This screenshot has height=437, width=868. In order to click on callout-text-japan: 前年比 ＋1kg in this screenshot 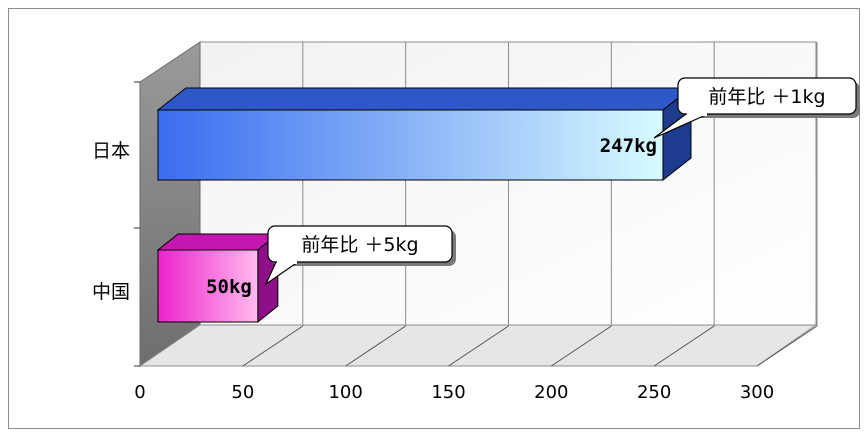, I will do `click(766, 97)`.